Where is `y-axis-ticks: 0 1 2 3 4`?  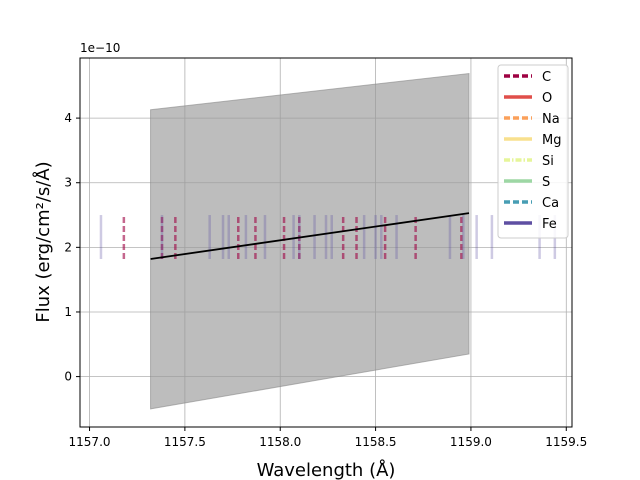 y-axis-ticks: 0 1 2 3 4 is located at coordinates (72, 247).